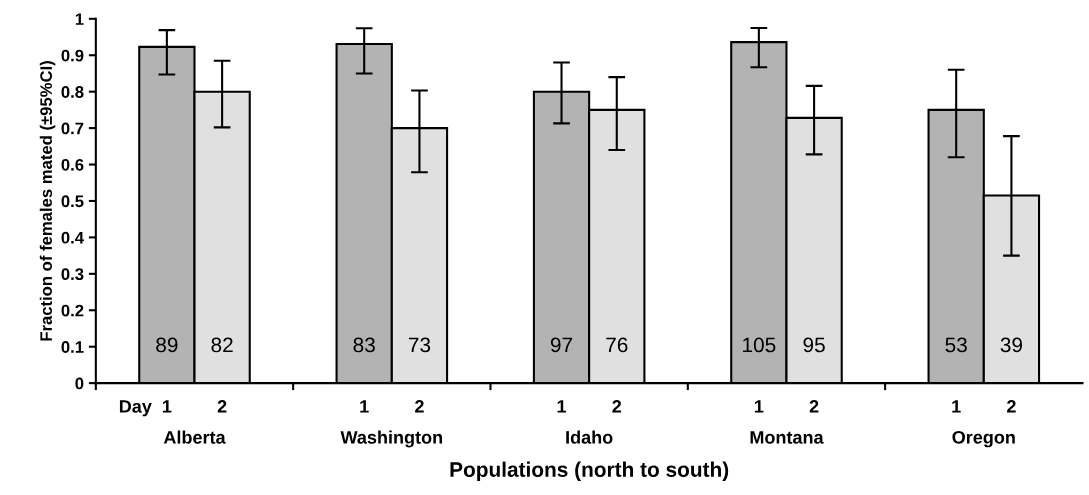 The width and height of the screenshot is (1089, 495). Describe the element at coordinates (79, 19) in the screenshot. I see `y-tick-label: 1` at that location.